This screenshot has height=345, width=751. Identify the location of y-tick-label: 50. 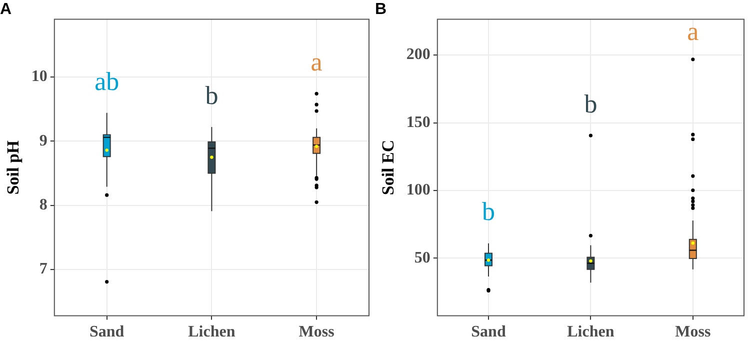
(422, 257).